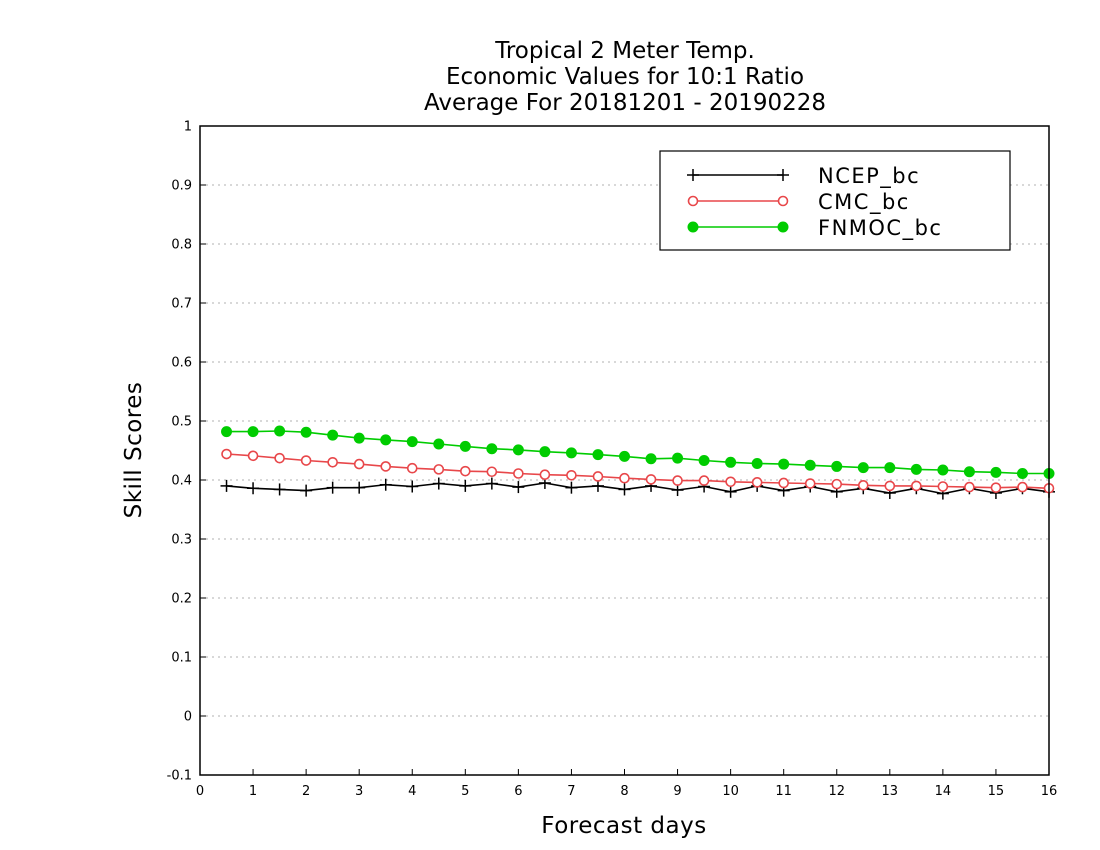  I want to click on series-line-fnmoc-bc, so click(637, 452).